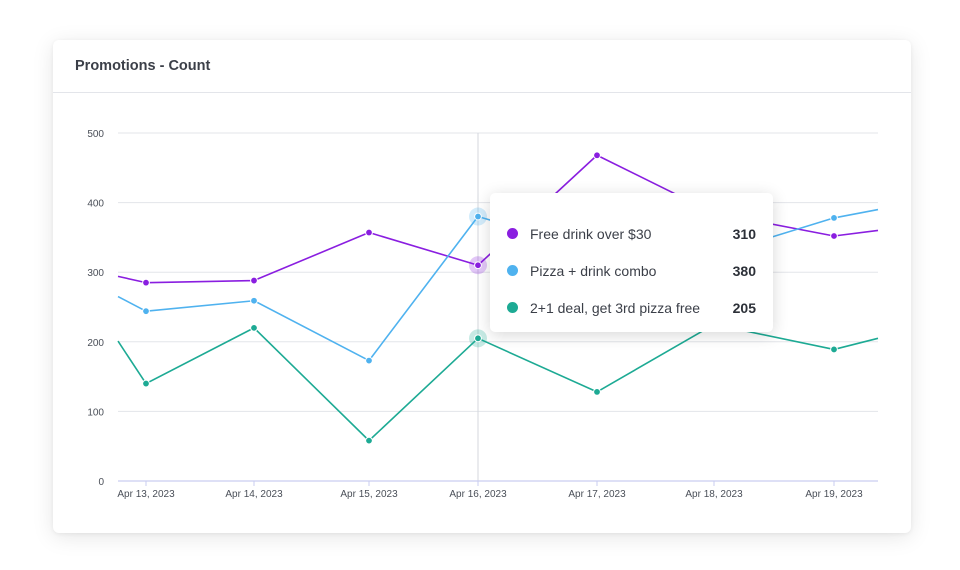 This screenshot has height=570, width=960. Describe the element at coordinates (597, 494) in the screenshot. I see `x-tick-label-4: Apr 17, 2023` at that location.